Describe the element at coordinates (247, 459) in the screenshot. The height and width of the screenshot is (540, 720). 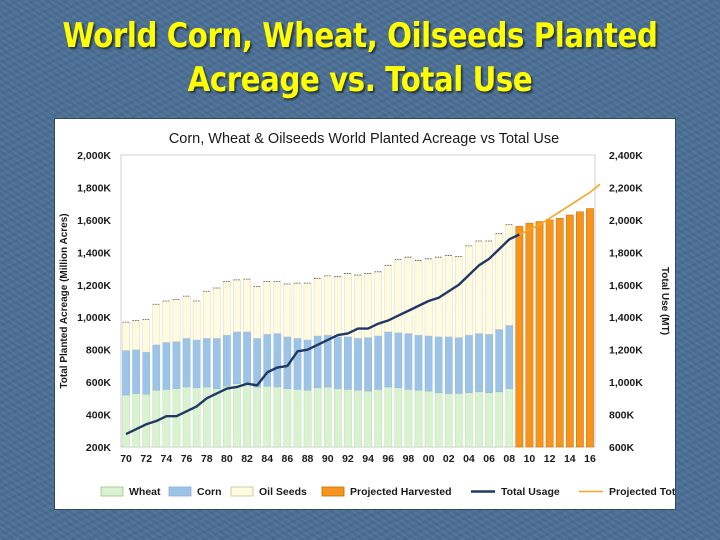
I see `x-tick-label: 82` at that location.